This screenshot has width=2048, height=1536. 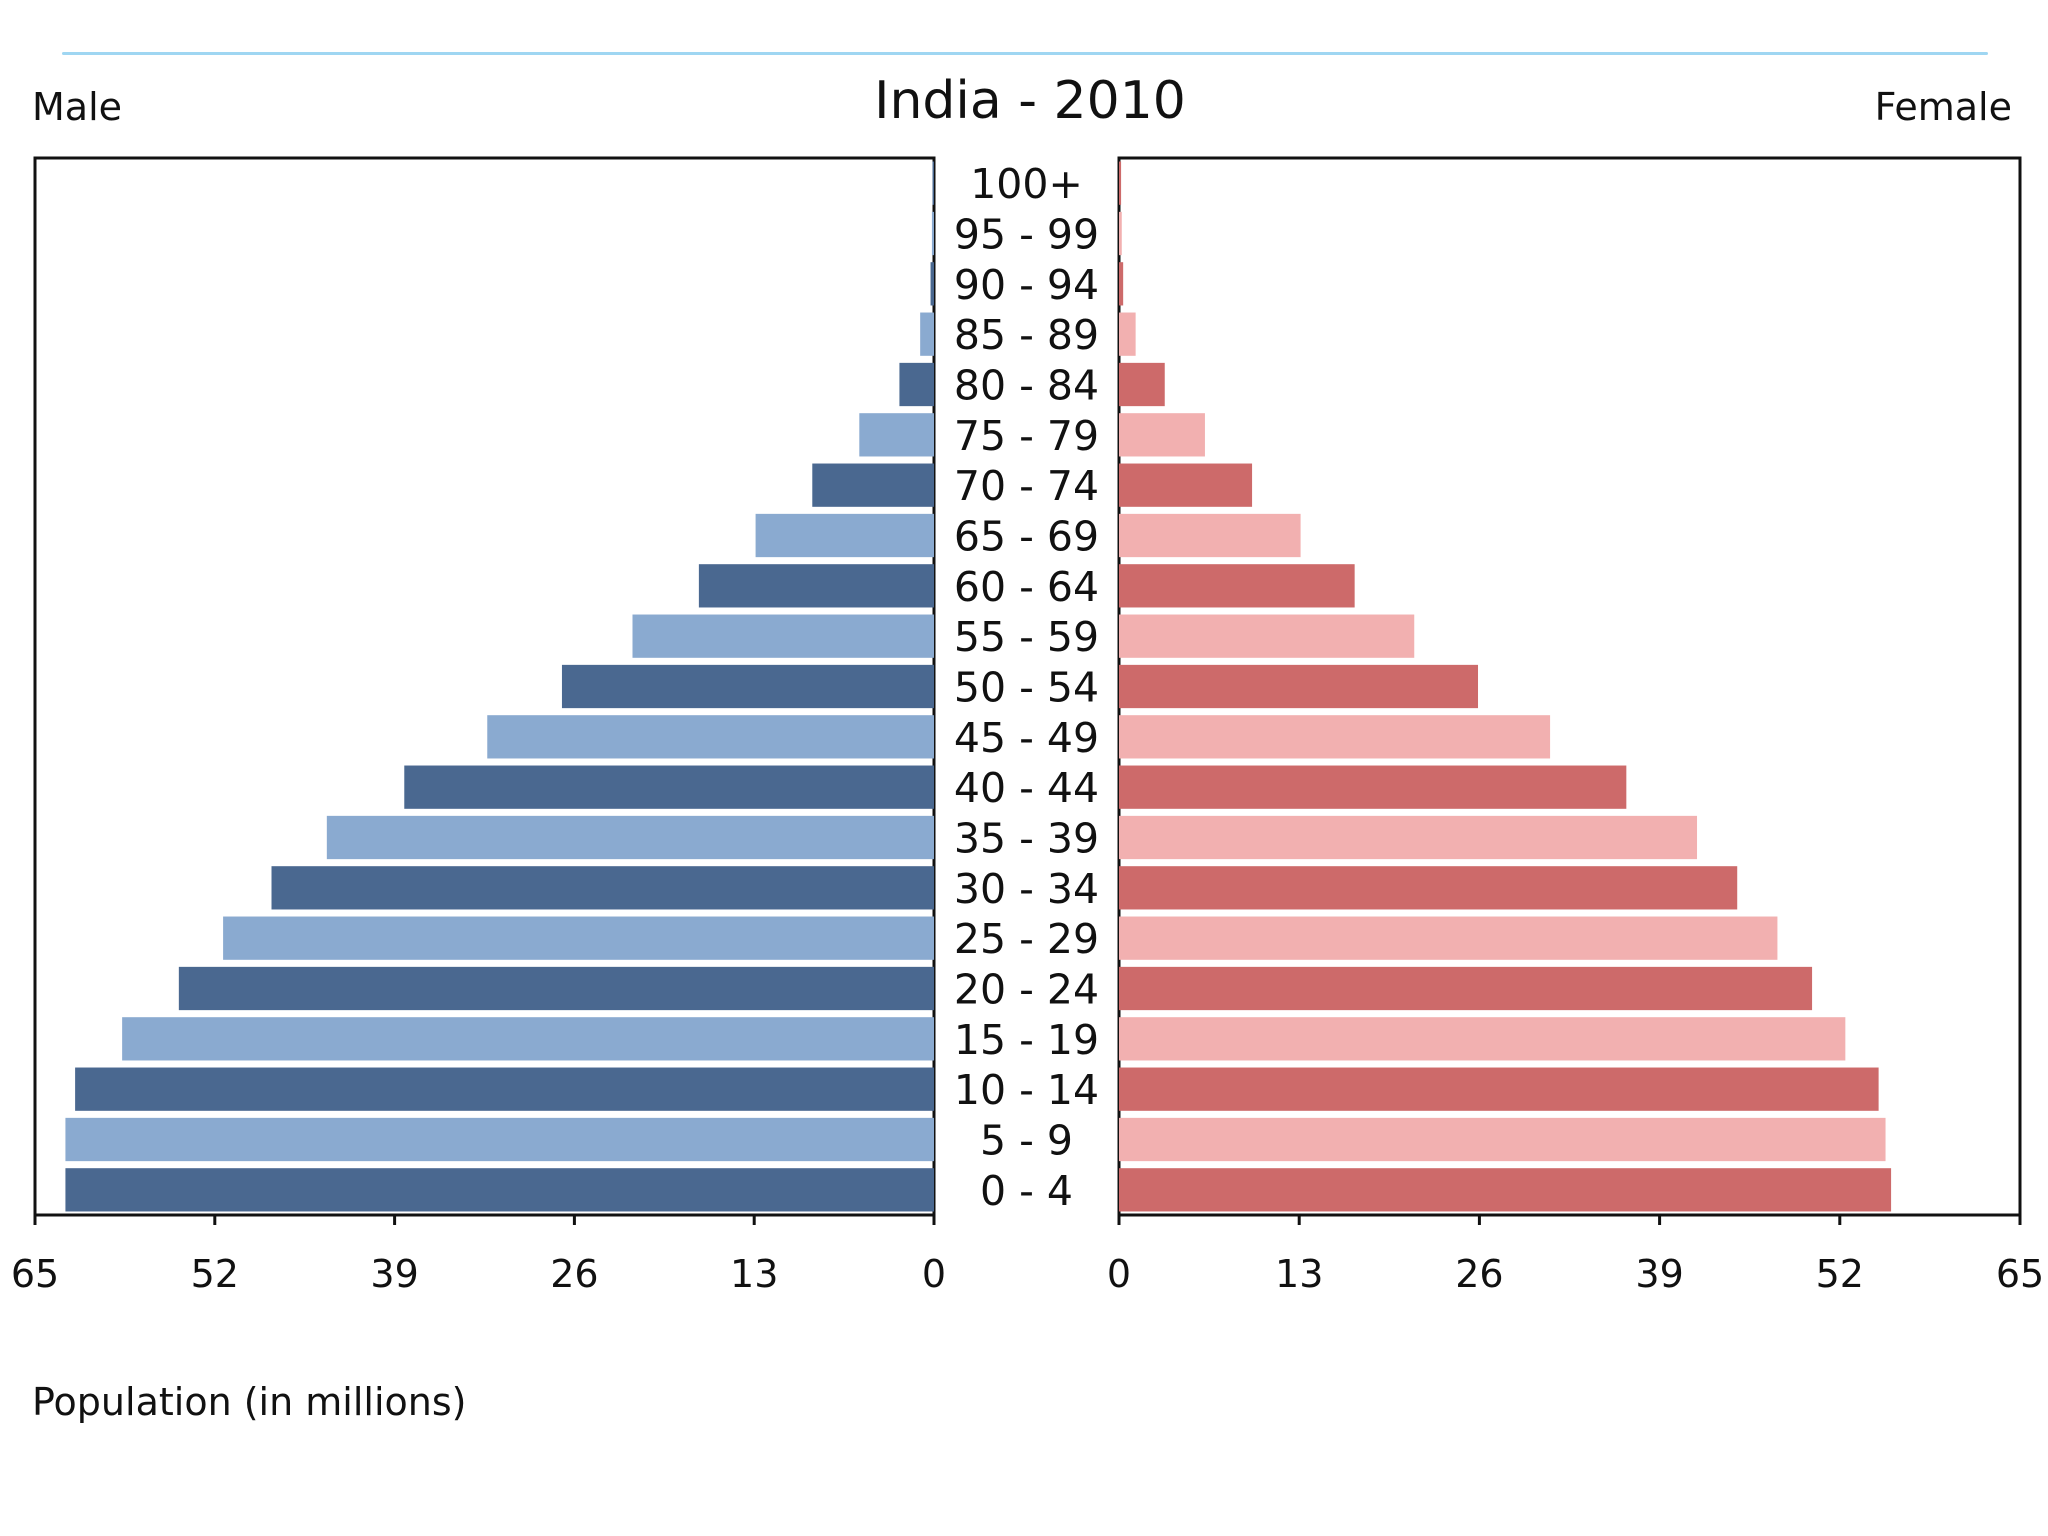 What do you see at coordinates (1479, 1274) in the screenshot?
I see `female-axis-tick-label: 26` at bounding box center [1479, 1274].